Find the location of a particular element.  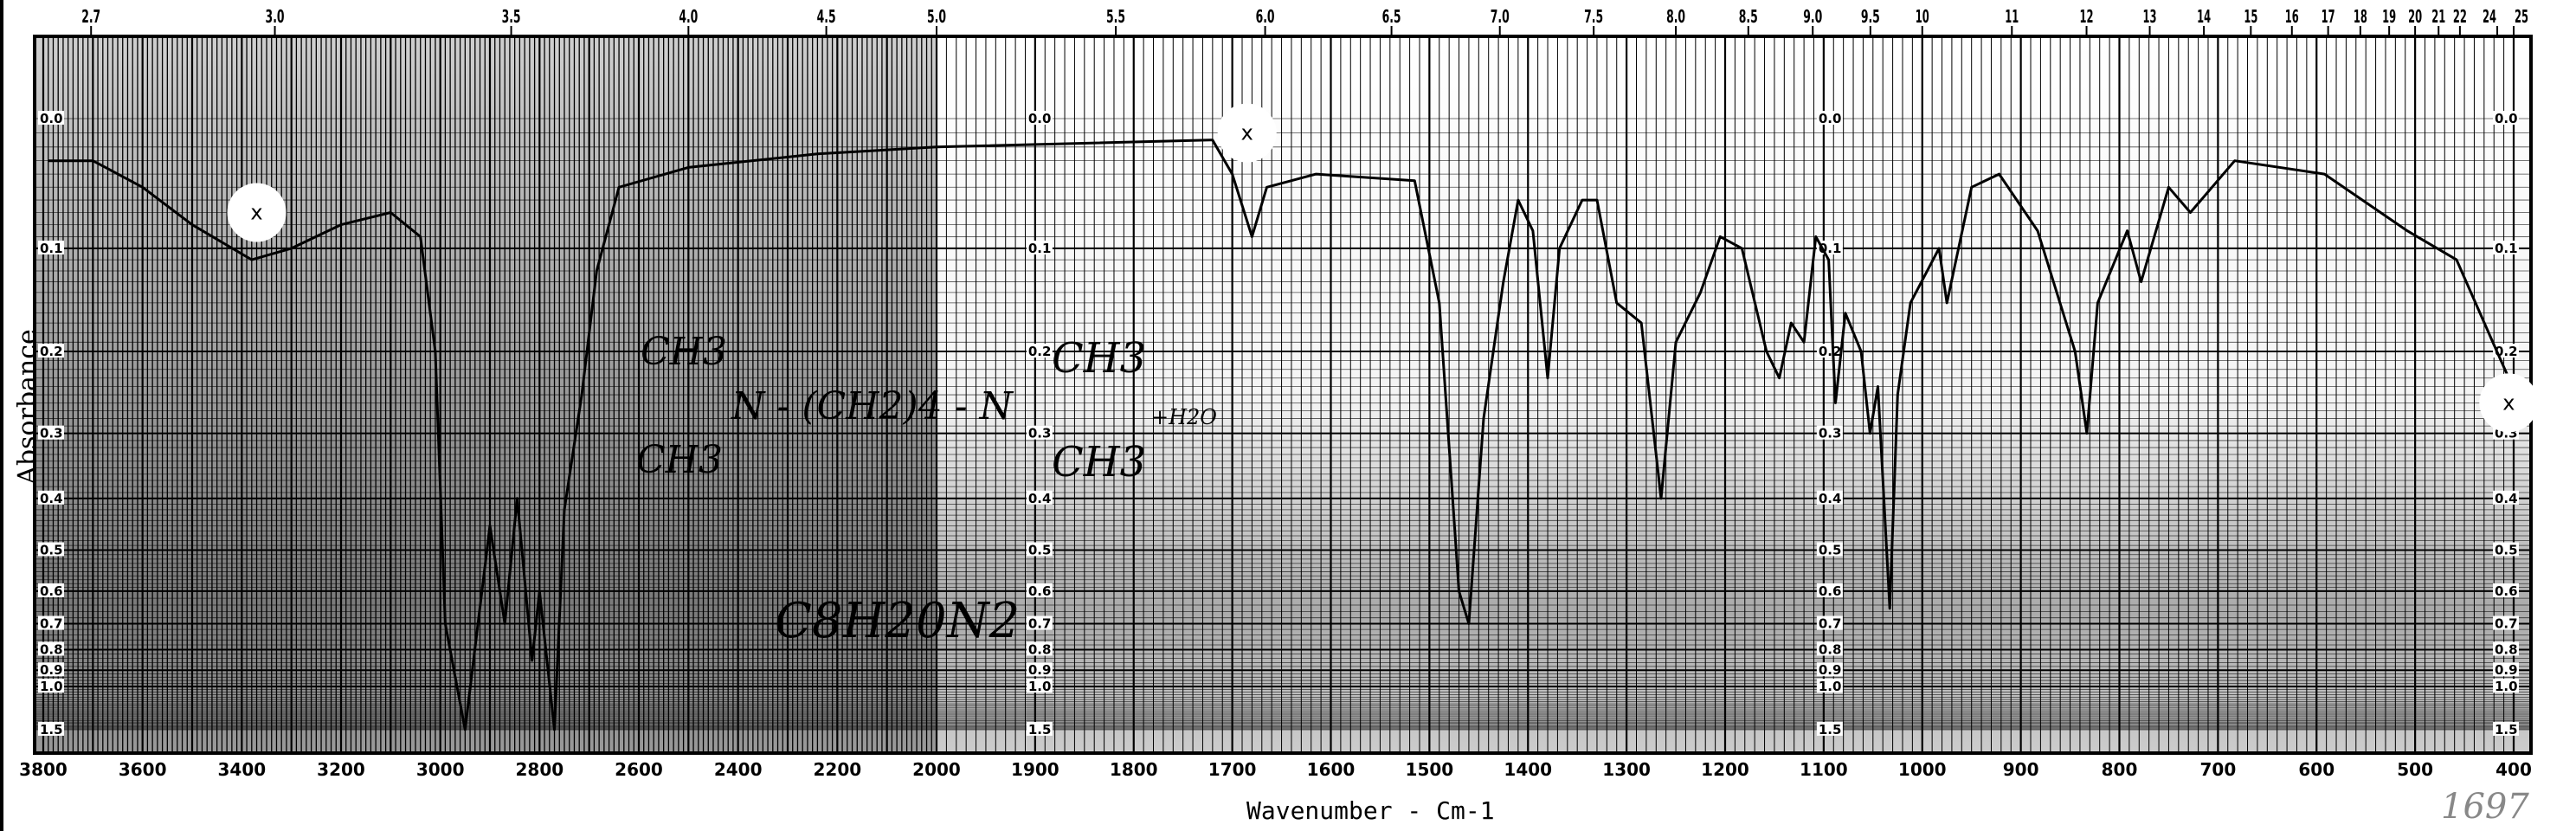

top-tick-label: 8.0 is located at coordinates (1675, 16).